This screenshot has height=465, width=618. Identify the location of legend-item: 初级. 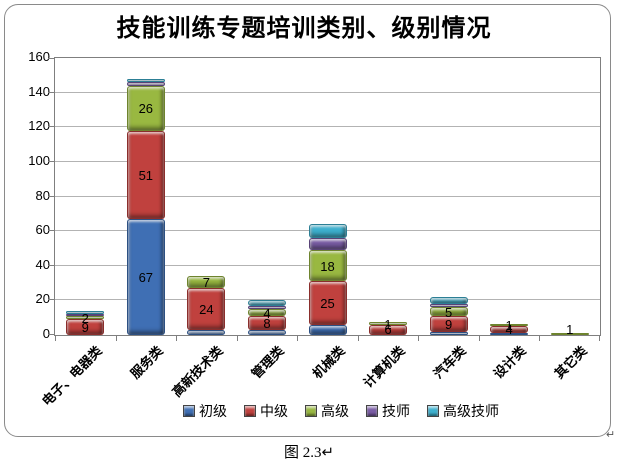
(205, 411).